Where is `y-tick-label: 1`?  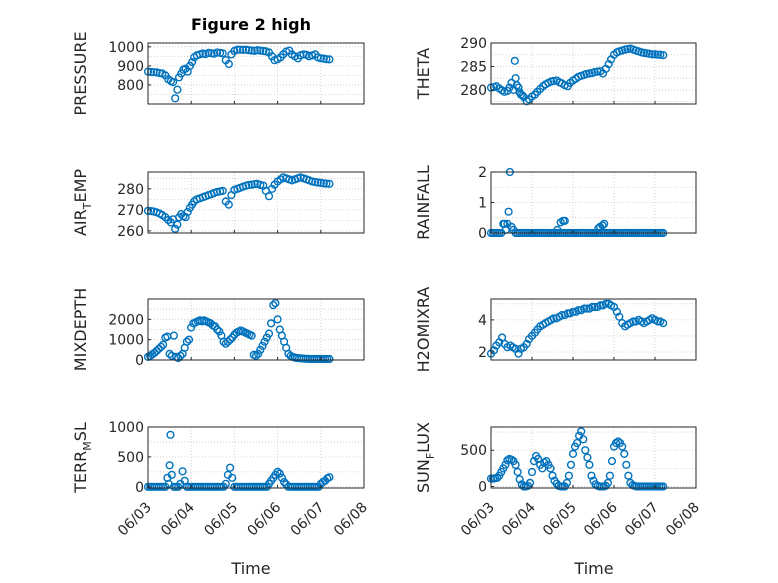
y-tick-label: 1 is located at coordinates (482, 204).